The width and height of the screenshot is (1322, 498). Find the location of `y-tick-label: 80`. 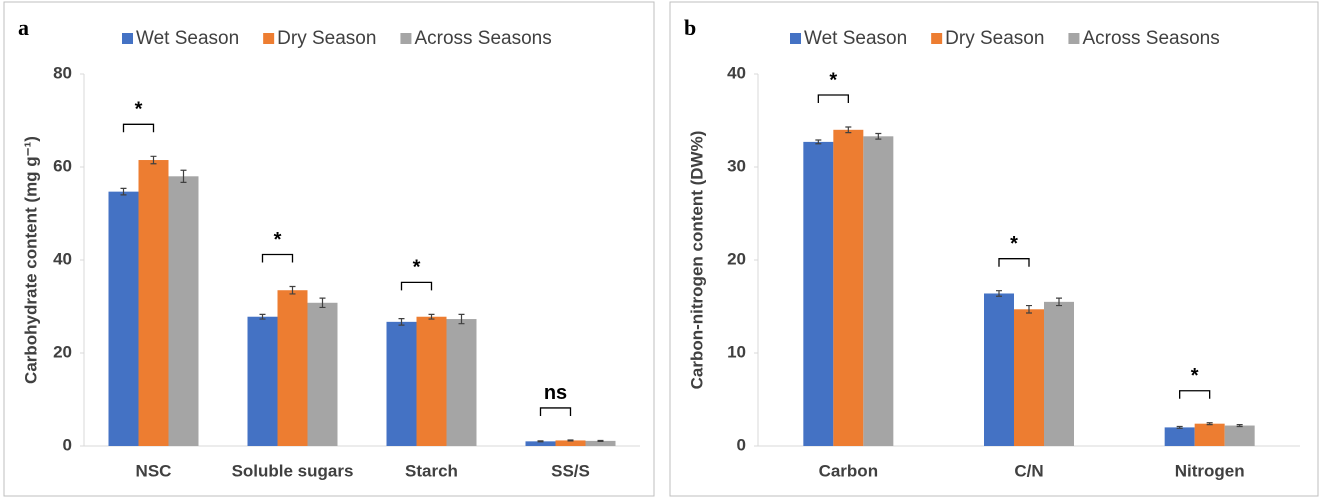

y-tick-label: 80 is located at coordinates (62, 72).